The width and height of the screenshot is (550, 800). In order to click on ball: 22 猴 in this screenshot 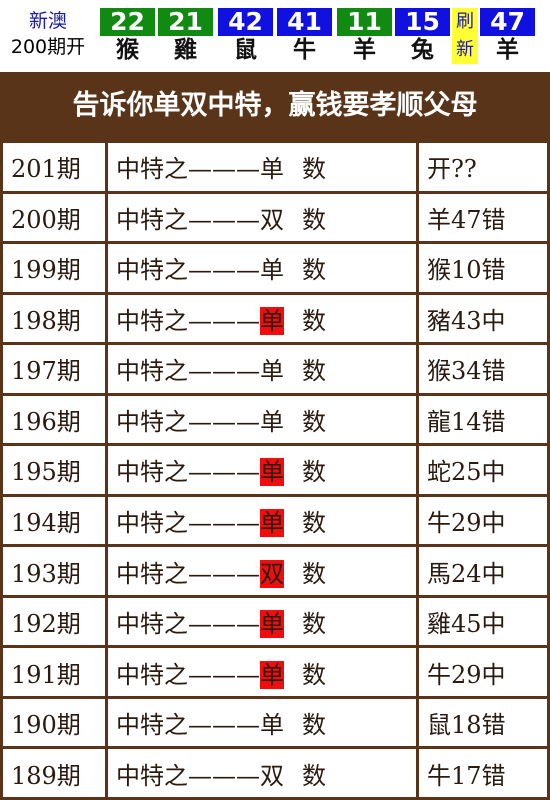, I will do `click(127, 36)`.